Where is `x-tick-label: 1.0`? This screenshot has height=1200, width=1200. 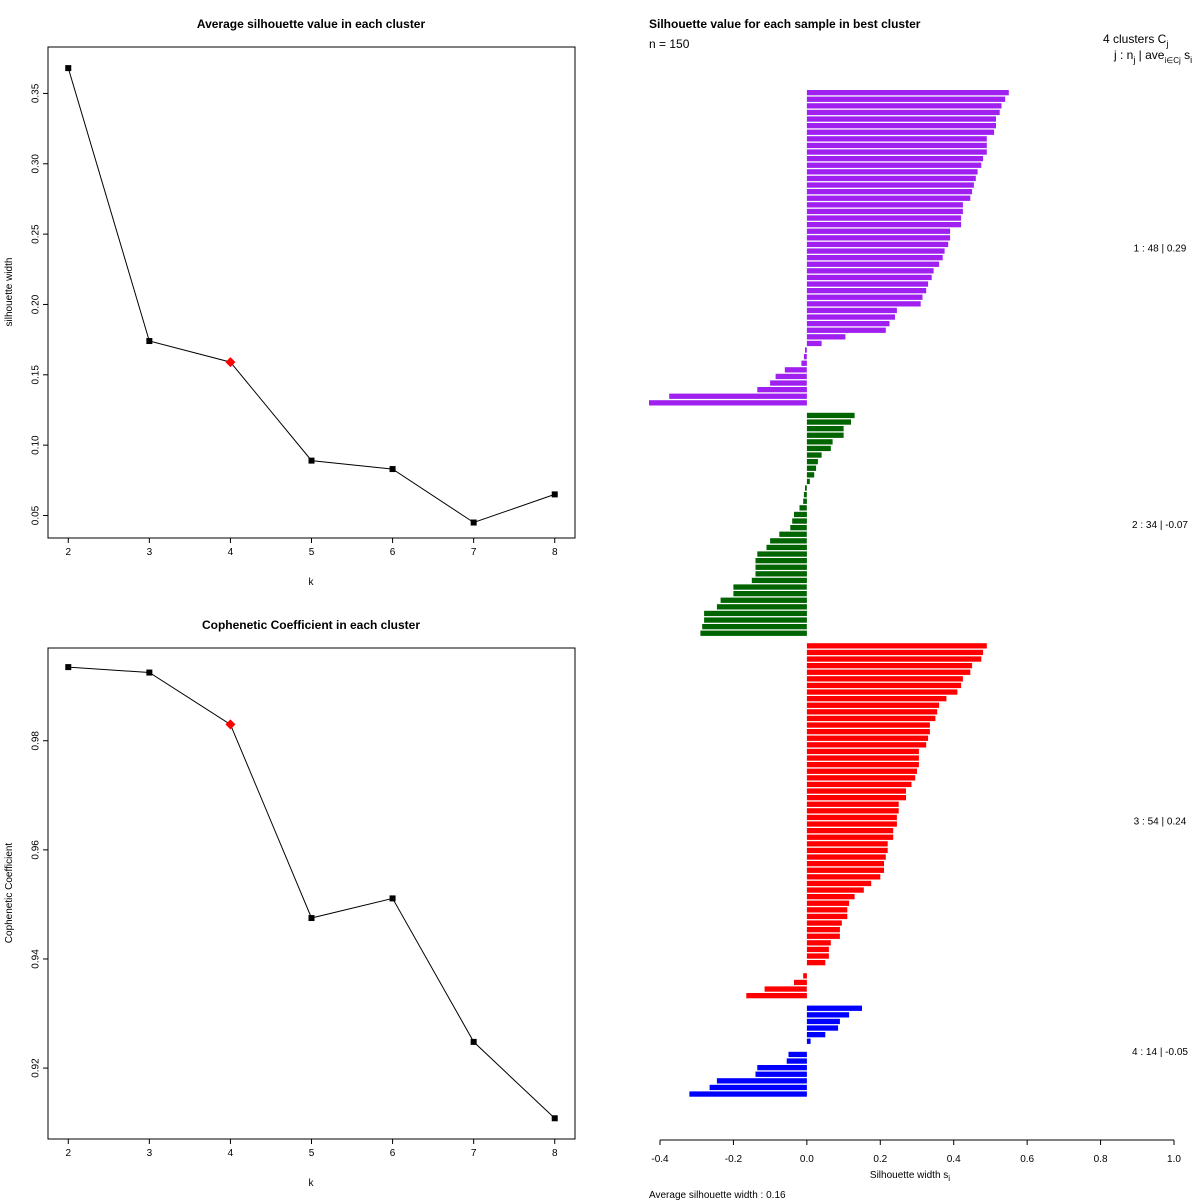 x-tick-label: 1.0 is located at coordinates (1174, 1159).